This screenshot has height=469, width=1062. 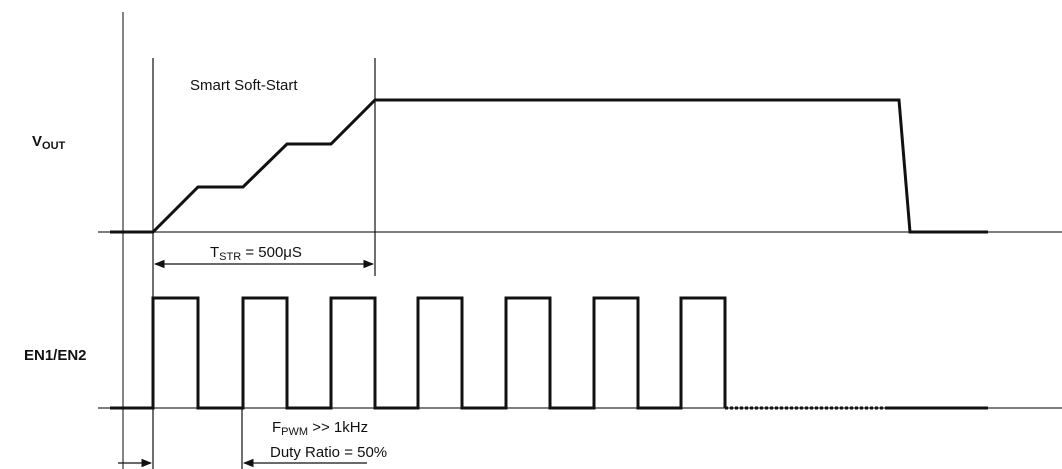 What do you see at coordinates (418, 353) in the screenshot?
I see `en-pwm-waveform` at bounding box center [418, 353].